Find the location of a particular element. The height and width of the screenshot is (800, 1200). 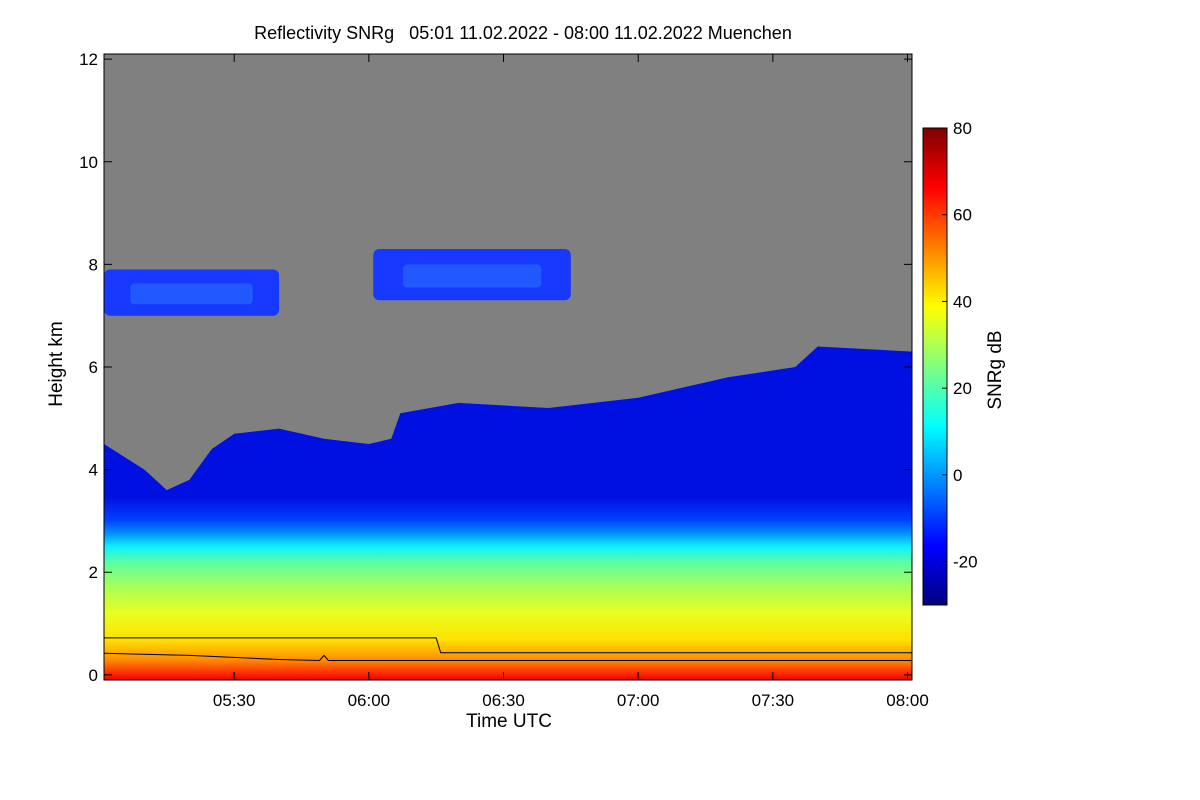

y-tick-label: 0 is located at coordinates (93, 675).